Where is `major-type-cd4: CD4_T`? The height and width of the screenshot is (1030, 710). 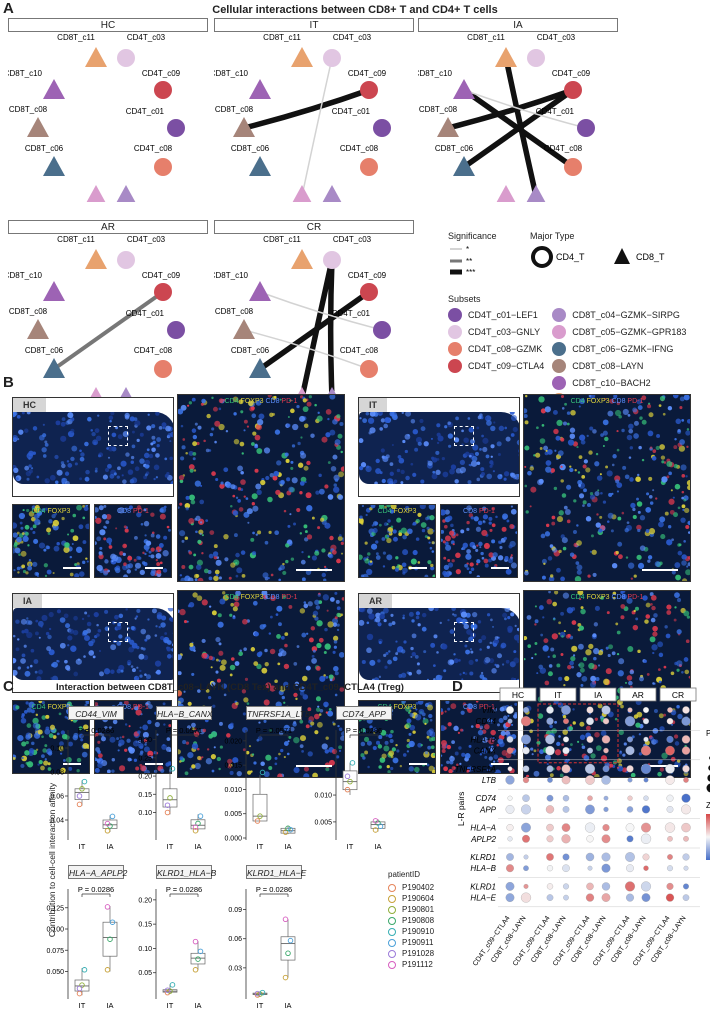 major-type-cd4: CD4_T is located at coordinates (570, 257).